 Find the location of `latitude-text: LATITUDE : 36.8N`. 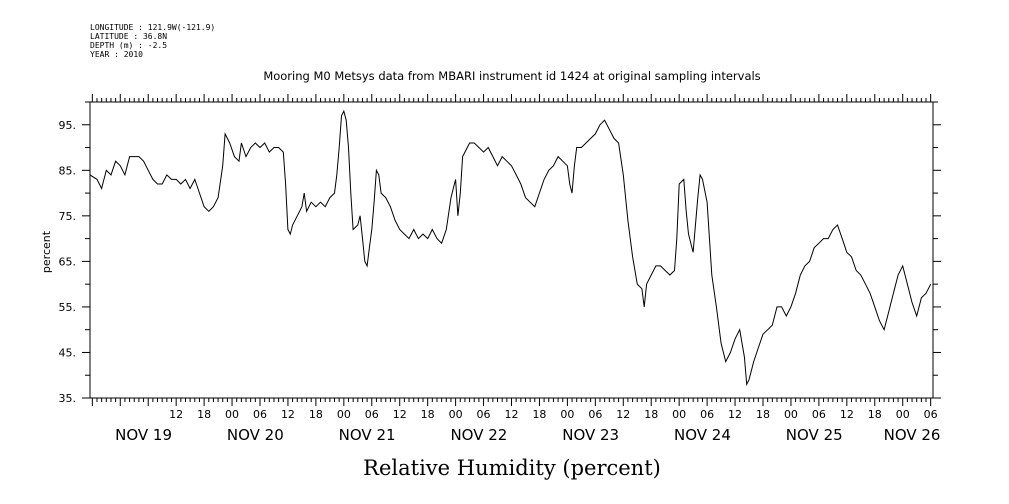

latitude-text: LATITUDE : 36.8N is located at coordinates (128, 36).